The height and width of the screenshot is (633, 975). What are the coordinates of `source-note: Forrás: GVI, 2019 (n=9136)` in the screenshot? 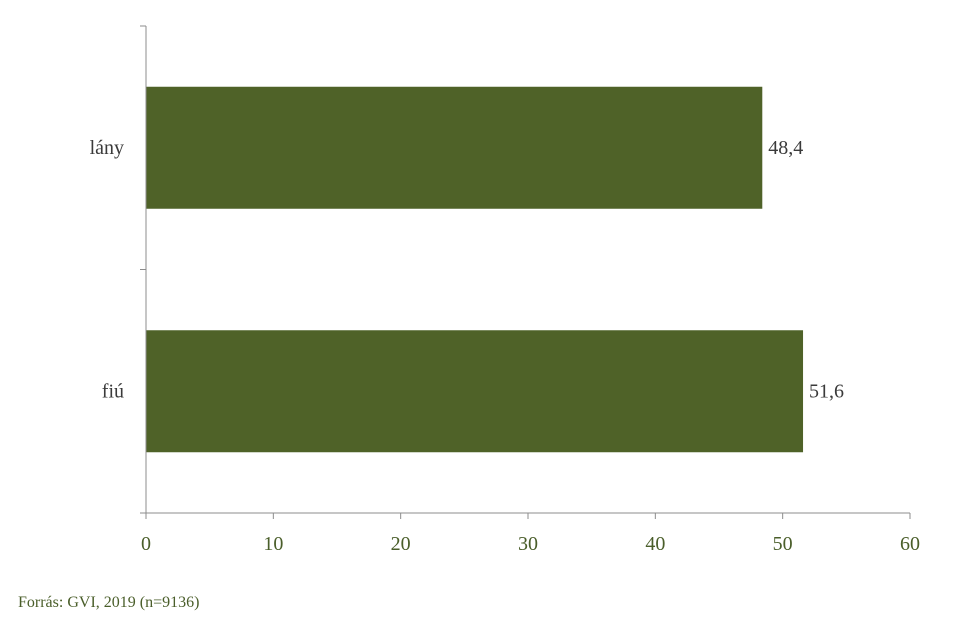 It's located at (109, 602).